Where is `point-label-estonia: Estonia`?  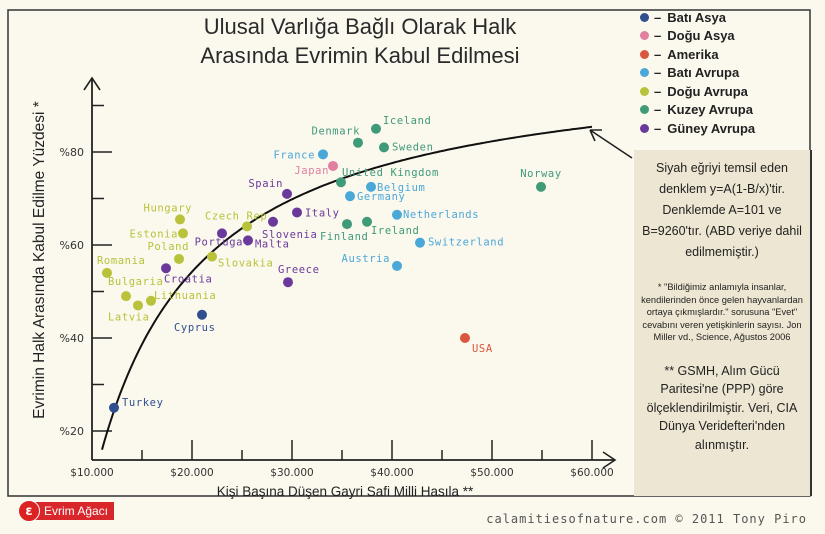
point-label-estonia: Estonia is located at coordinates (154, 234).